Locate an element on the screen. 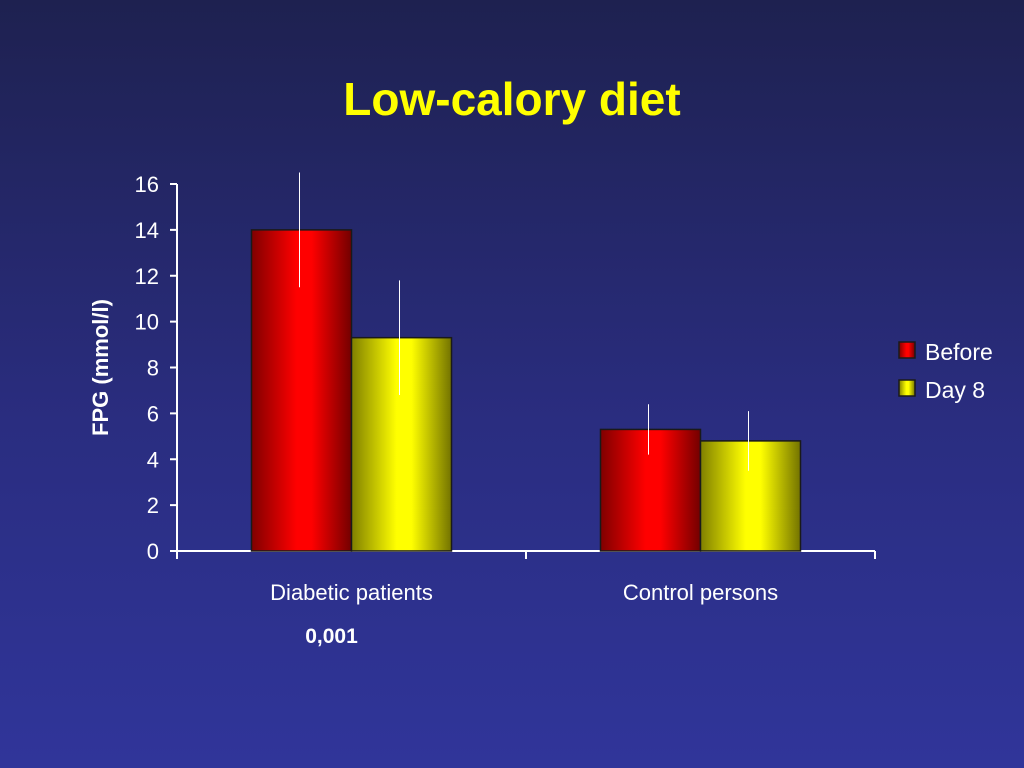 This screenshot has height=768, width=1024. chart-labels: Diabetic patients 0,001 Control persons is located at coordinates (524, 614).